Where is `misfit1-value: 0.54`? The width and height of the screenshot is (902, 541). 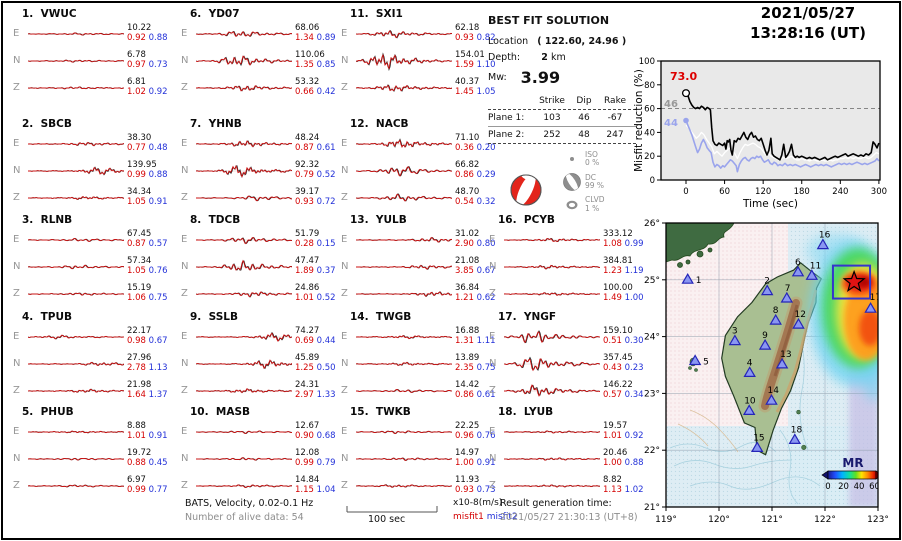 misfit1-value: 0.54 is located at coordinates (464, 201).